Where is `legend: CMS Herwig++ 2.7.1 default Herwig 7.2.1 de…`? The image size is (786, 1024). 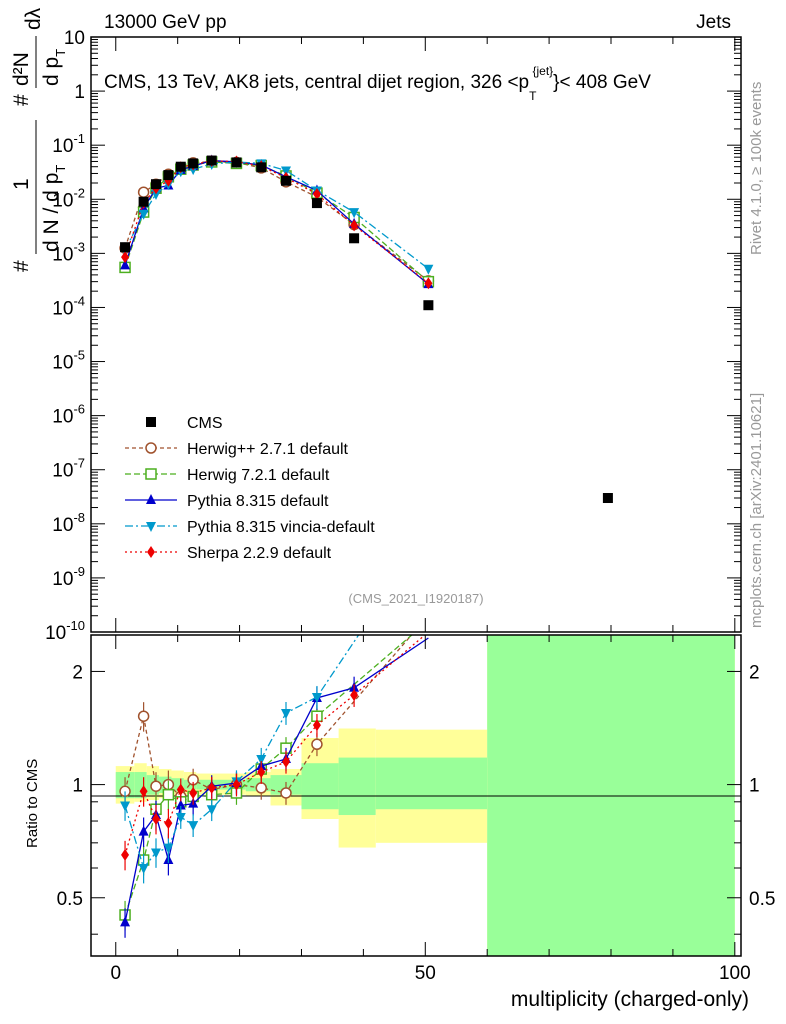 legend: CMS Herwig++ 2.7.1 default Herwig 7.2.1 de… is located at coordinates (250, 488).